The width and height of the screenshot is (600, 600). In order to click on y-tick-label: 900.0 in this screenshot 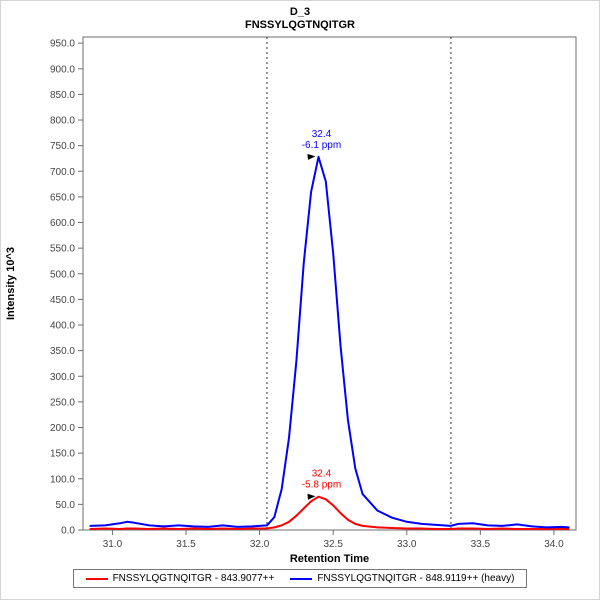, I will do `click(62, 69)`.